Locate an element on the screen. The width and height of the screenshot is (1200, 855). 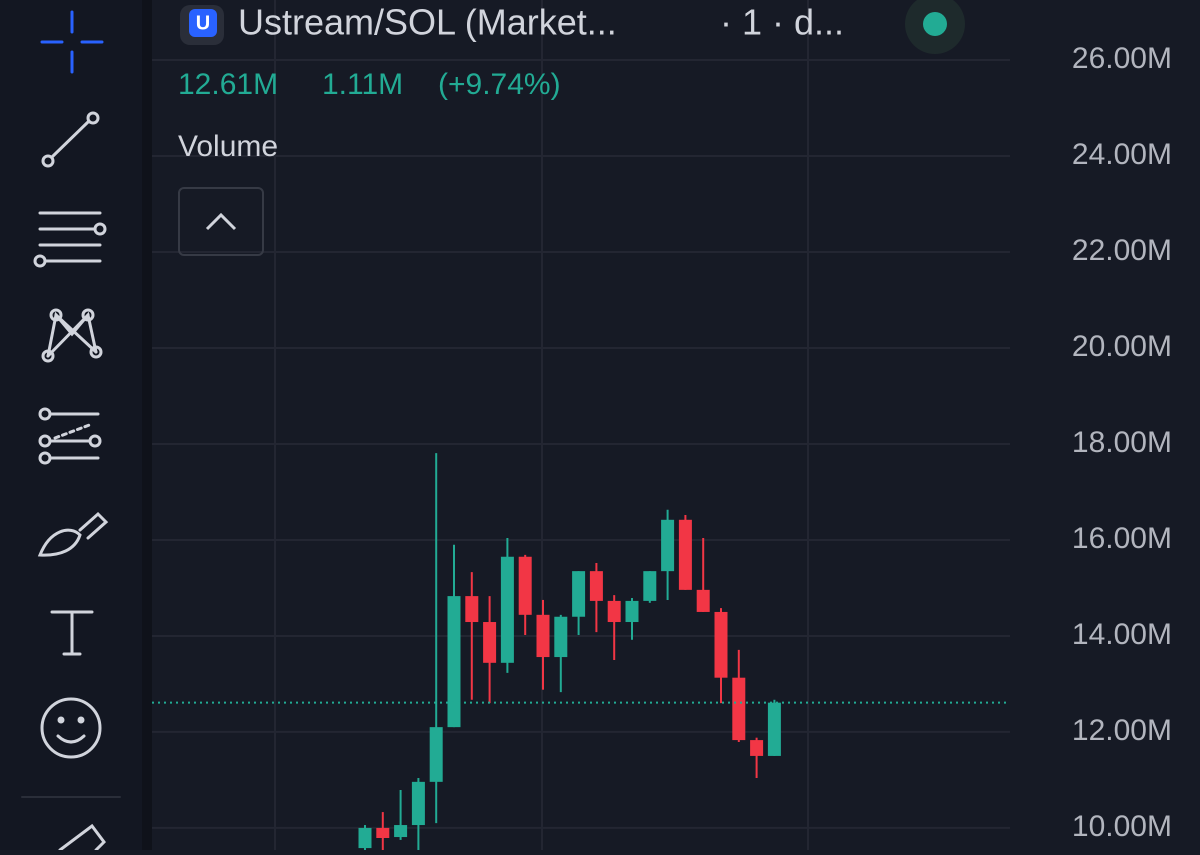
fib-tool is located at coordinates (70, 436).